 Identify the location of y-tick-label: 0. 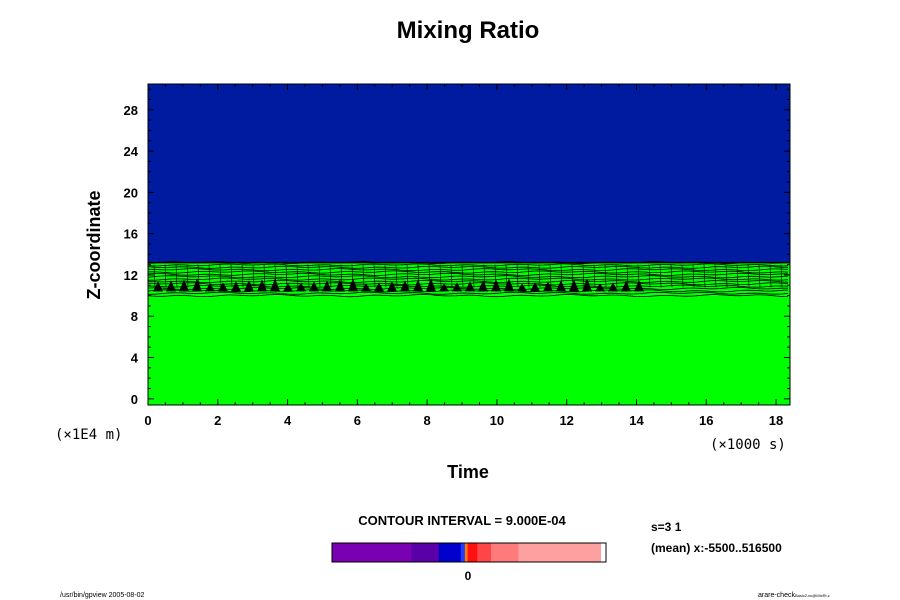
(134, 399).